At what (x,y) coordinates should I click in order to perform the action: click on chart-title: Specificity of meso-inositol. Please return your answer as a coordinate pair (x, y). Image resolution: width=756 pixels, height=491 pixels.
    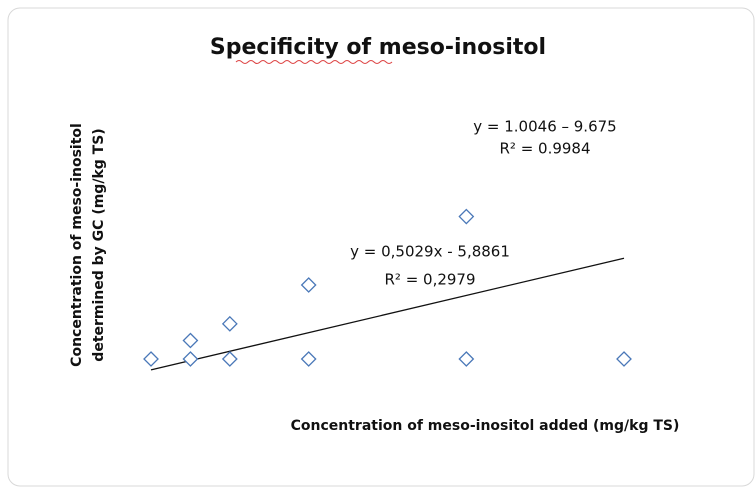
    Looking at the image, I should click on (378, 47).